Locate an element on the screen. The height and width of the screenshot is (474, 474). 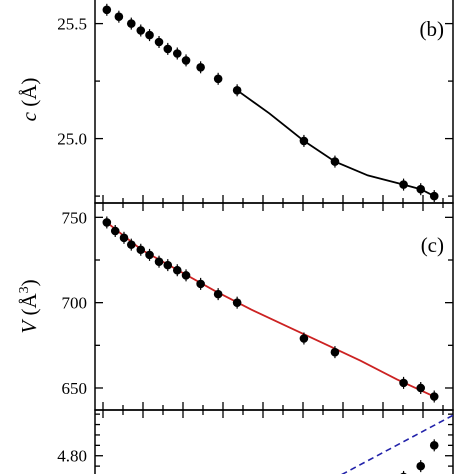
panel-label: (b) is located at coordinates (432, 29).